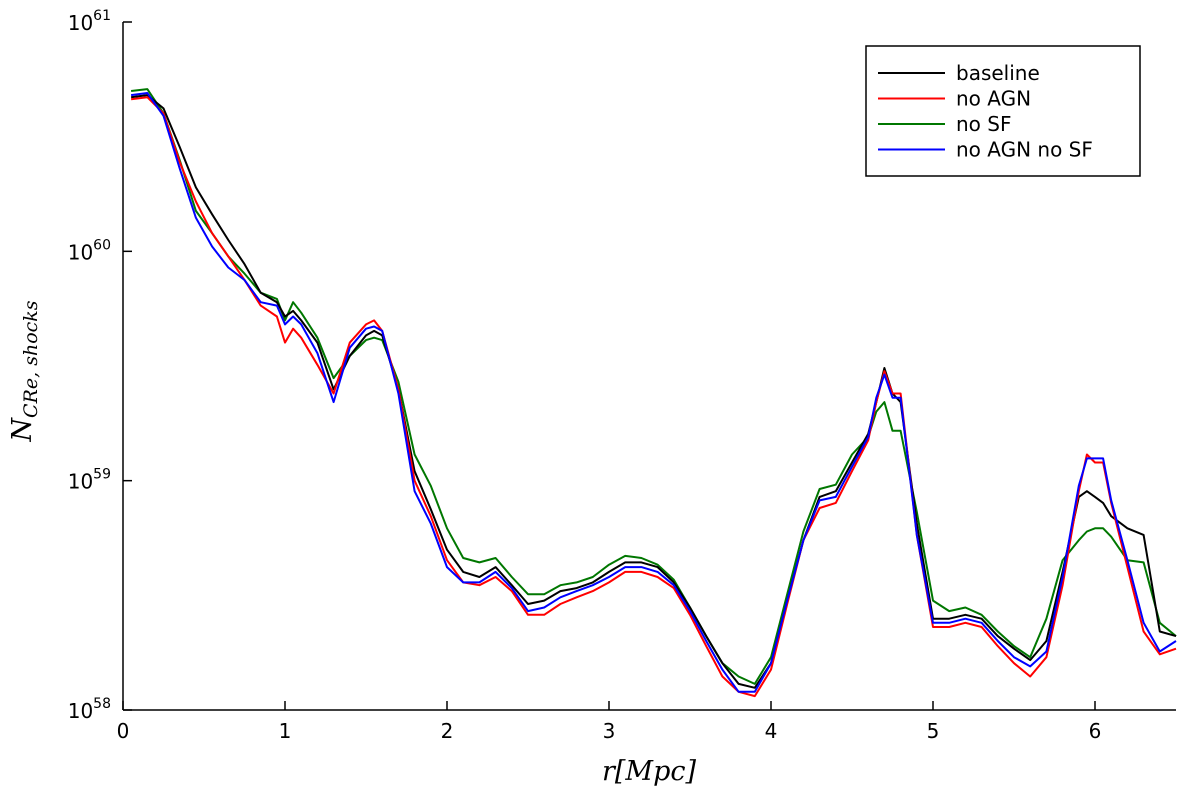 The image size is (1200, 800). I want to click on y-axis-label-sub: CRe, shocks, so click(31, 359).